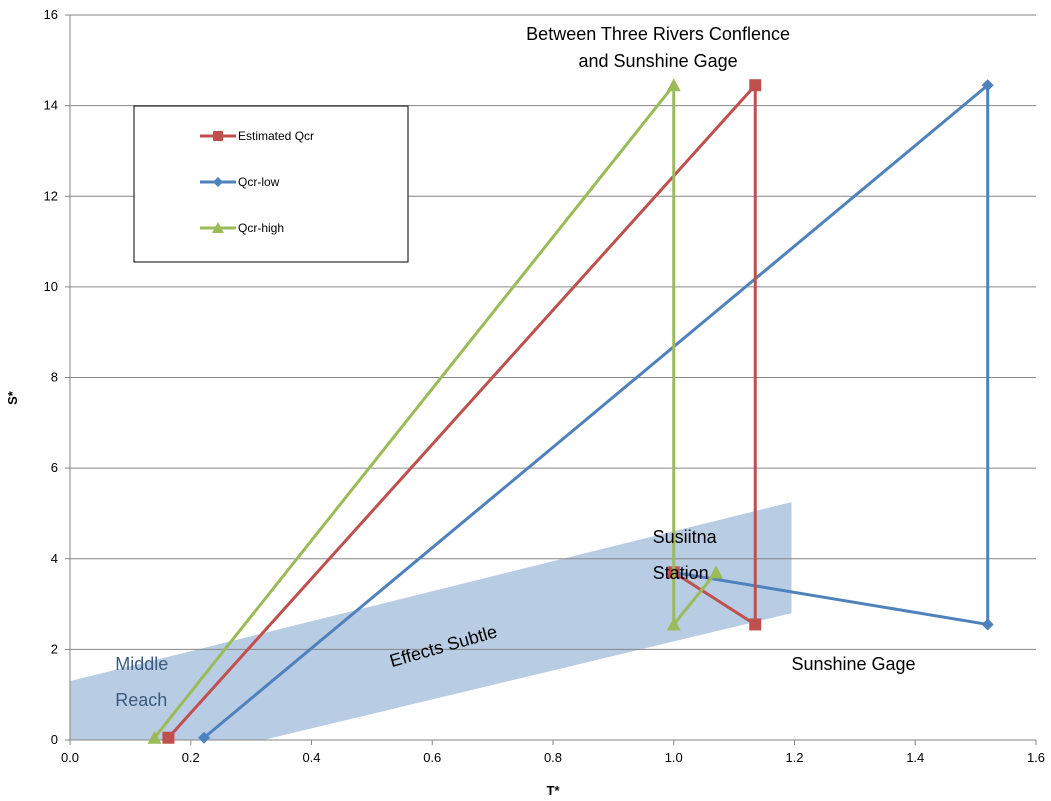 Image resolution: width=1051 pixels, height=801 pixels. I want to click on x-tick-label-1.0: 1.0, so click(674, 757).